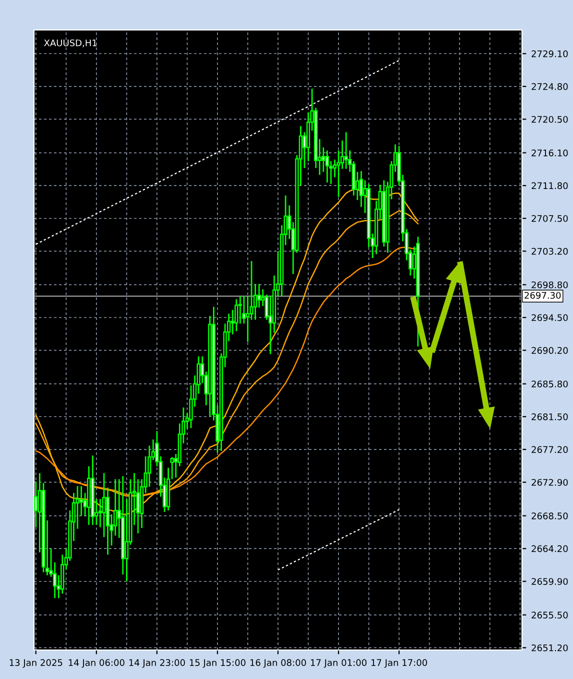 This screenshot has height=679, width=573. What do you see at coordinates (157, 663) in the screenshot?
I see `x-tick-label: 14 Jan 23:00` at bounding box center [157, 663].